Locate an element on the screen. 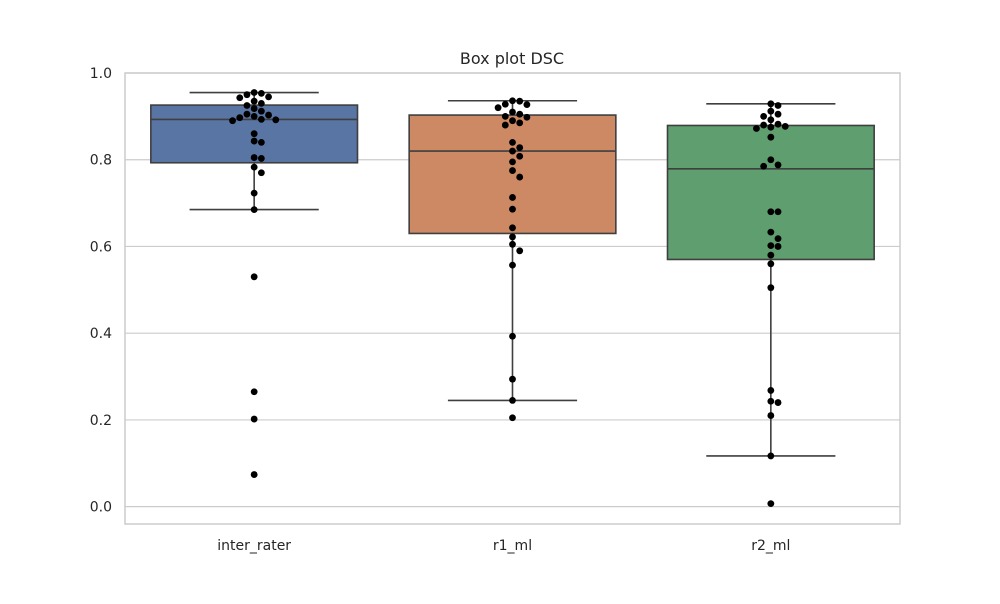 The height and width of the screenshot is (604, 1000). x-tick-label-inter_rater: inter_rater is located at coordinates (254, 546).